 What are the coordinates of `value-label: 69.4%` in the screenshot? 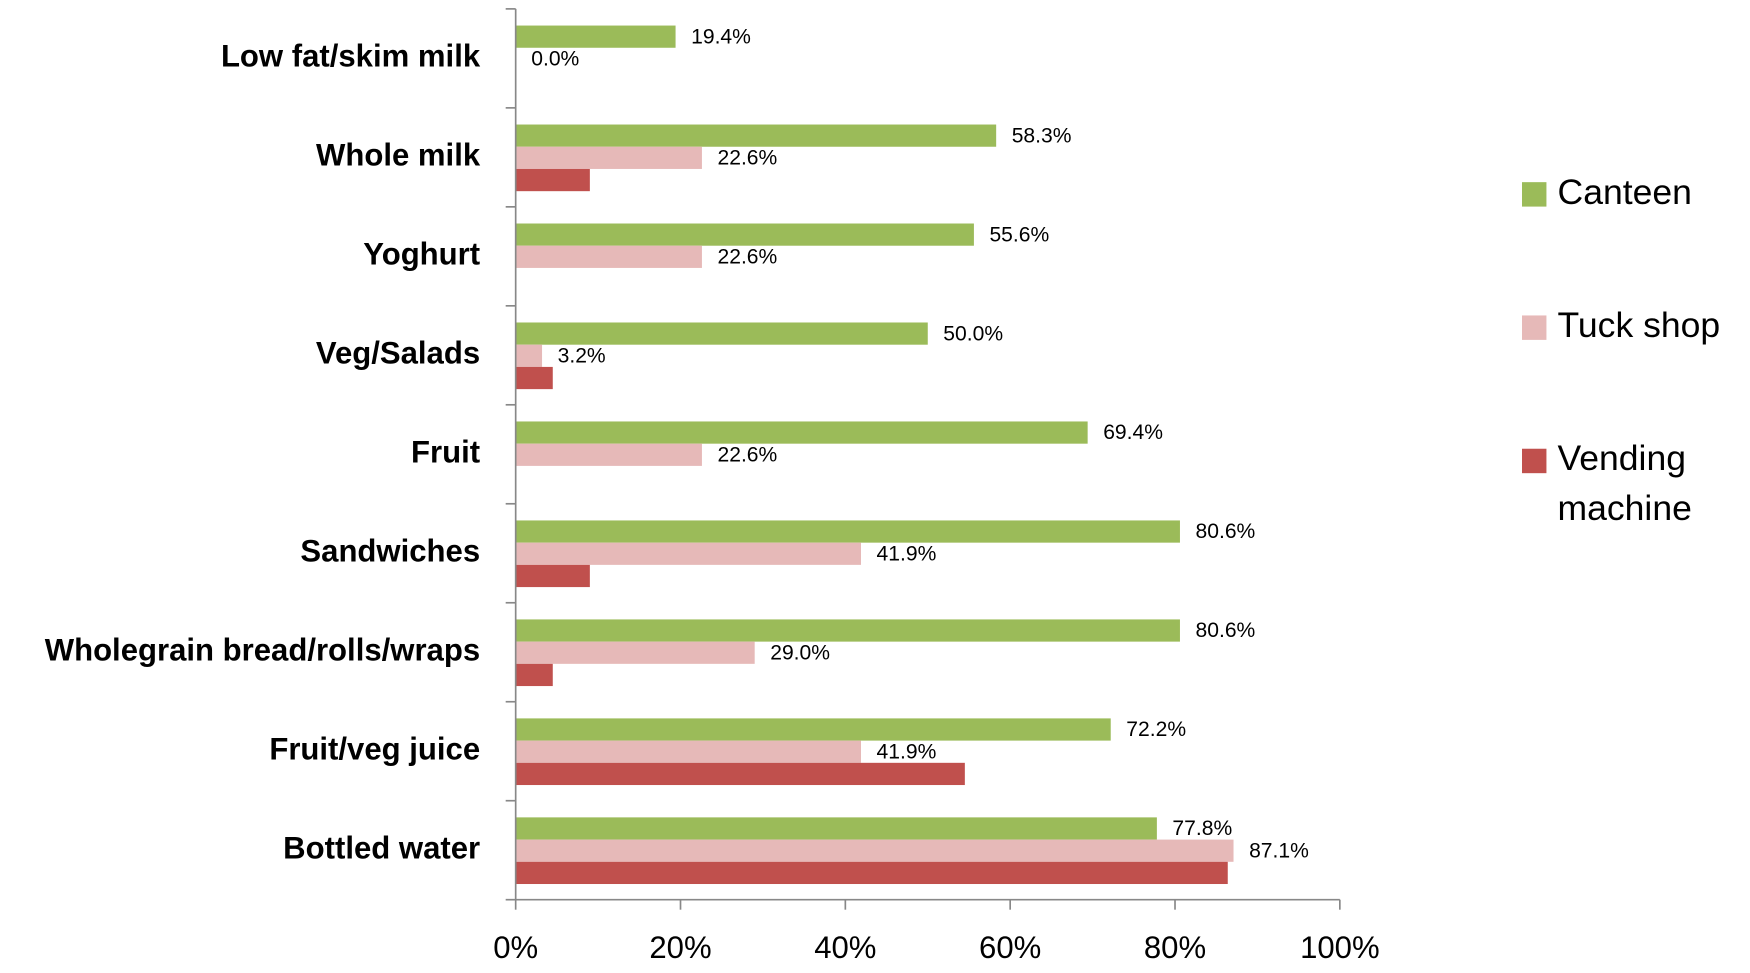 It's located at (1133, 432).